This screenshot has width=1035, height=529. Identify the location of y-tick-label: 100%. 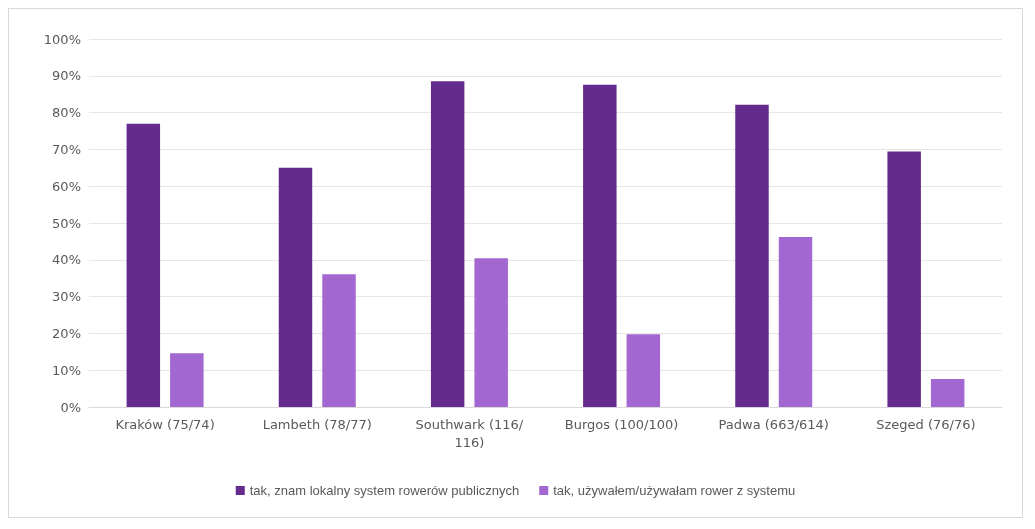
(62, 39).